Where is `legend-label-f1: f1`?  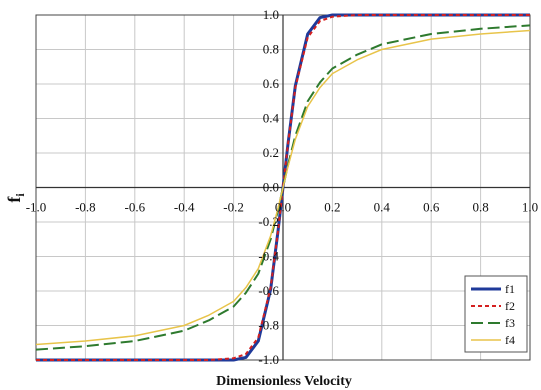 legend-label-f1: f1 is located at coordinates (510, 289).